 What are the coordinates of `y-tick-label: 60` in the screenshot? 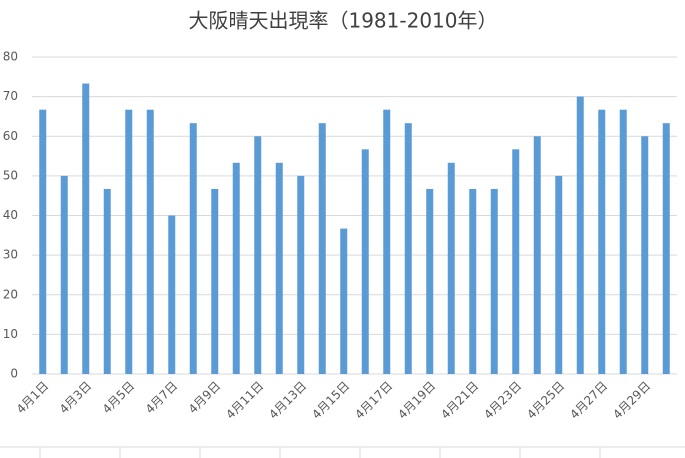 It's located at (10, 136).